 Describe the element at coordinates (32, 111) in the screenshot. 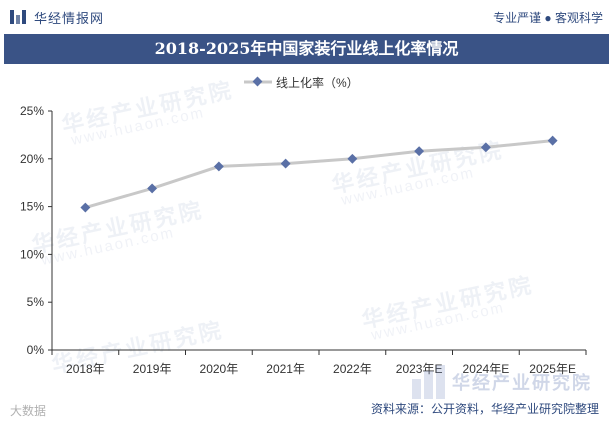

I see `y-tick-label: 25%` at that location.